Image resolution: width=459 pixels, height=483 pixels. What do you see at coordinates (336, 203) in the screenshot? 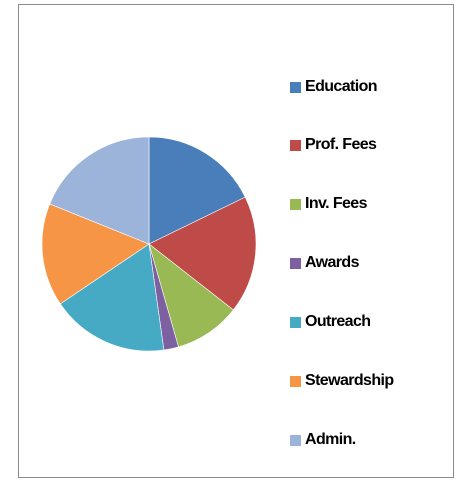
I see `legend-label: Inv. Fees` at bounding box center [336, 203].